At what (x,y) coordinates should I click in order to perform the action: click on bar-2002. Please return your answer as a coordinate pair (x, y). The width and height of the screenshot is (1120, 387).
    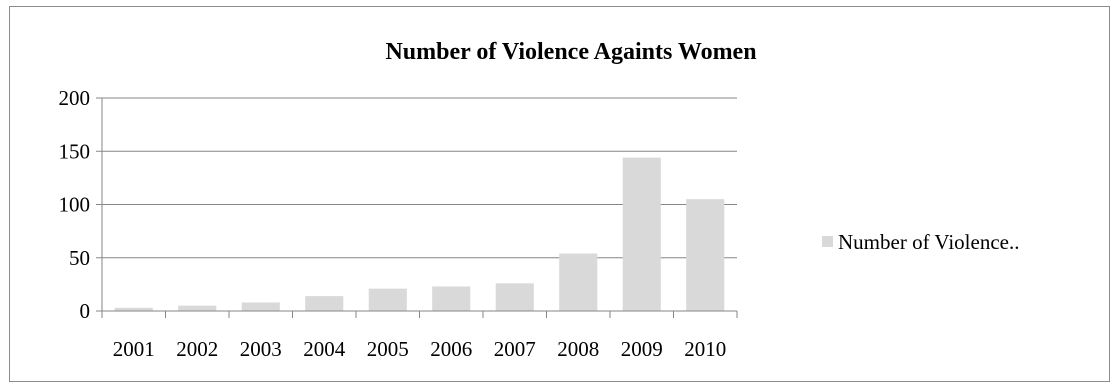
    Looking at the image, I should click on (197, 308).